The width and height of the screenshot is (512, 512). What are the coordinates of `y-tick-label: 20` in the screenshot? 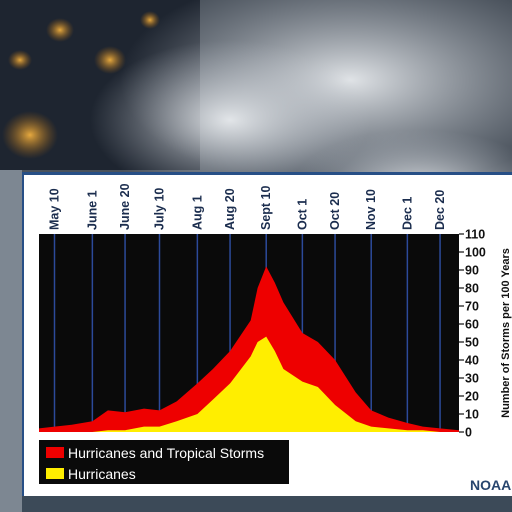 It's located at (472, 397).